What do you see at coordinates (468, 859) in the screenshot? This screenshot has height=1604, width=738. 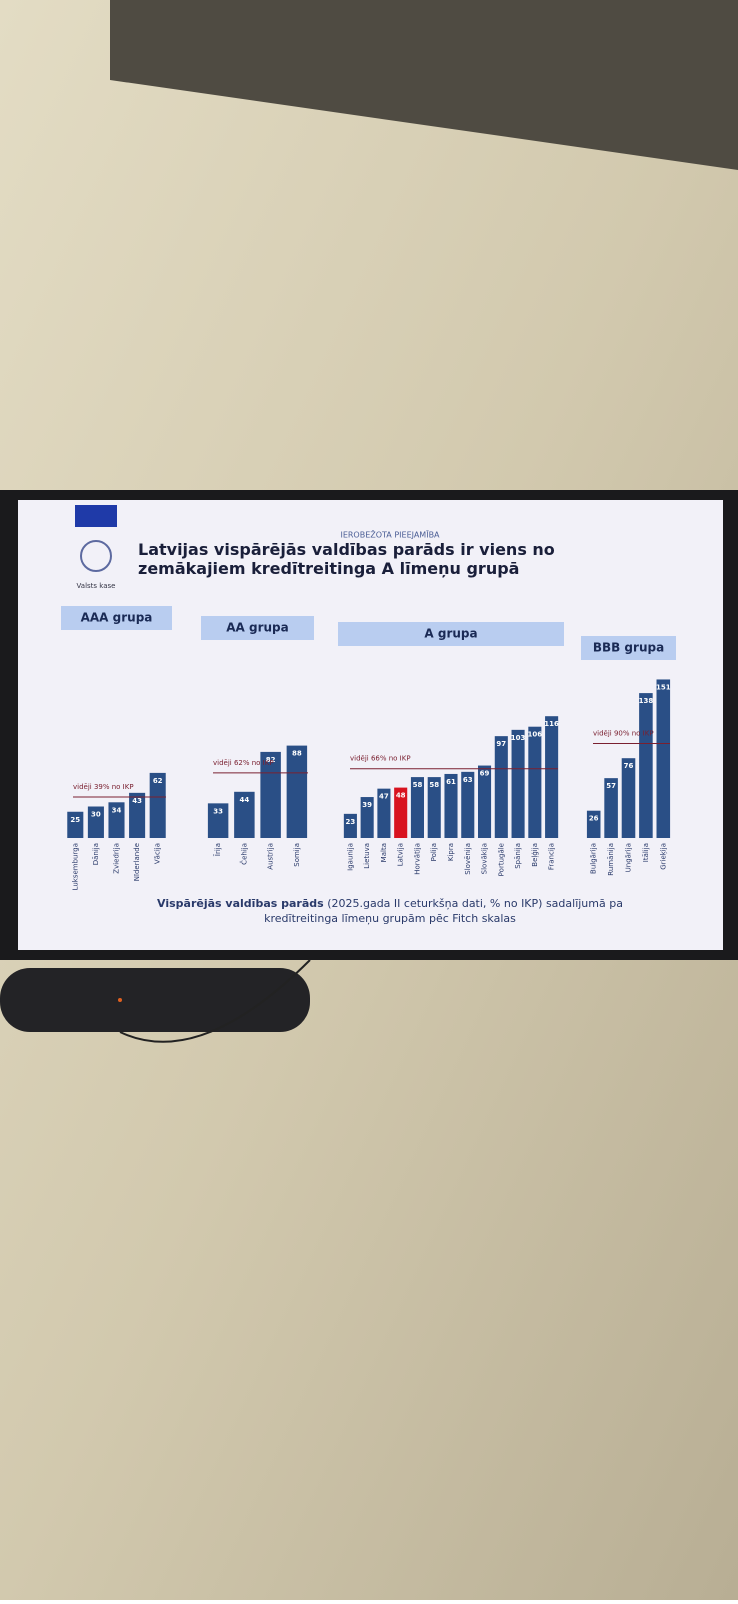 I see `category-label: Slovēnija` at bounding box center [468, 859].